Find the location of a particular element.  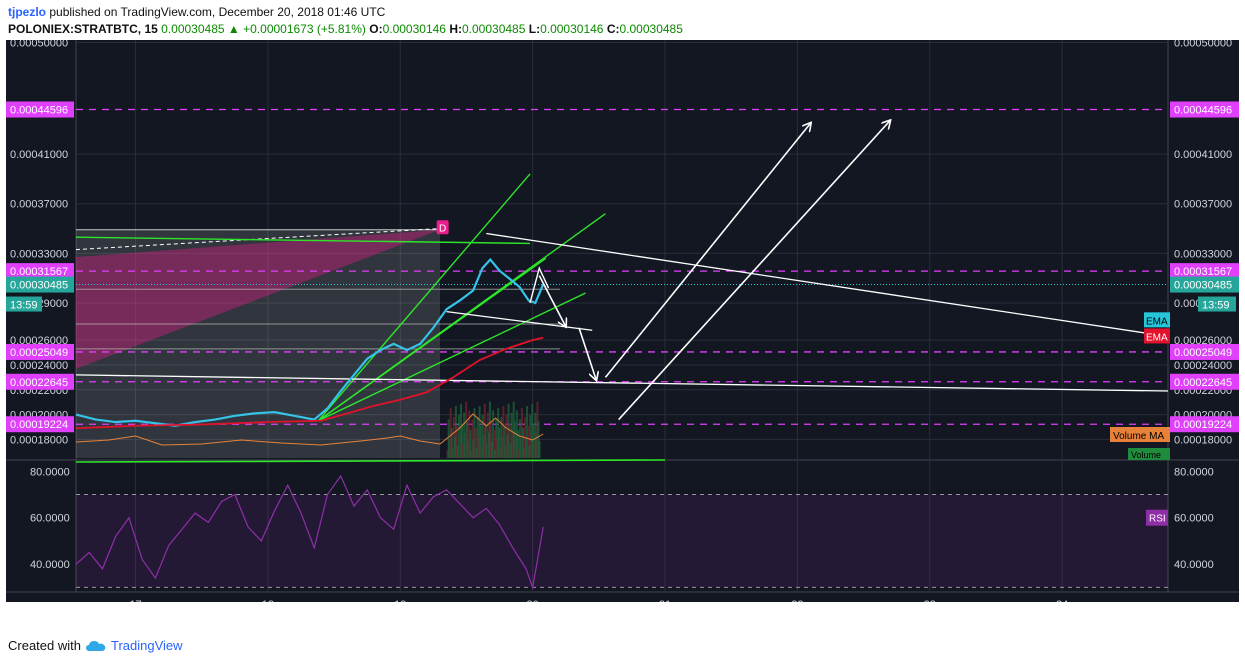

volume-tag is located at coordinates (1149, 454).